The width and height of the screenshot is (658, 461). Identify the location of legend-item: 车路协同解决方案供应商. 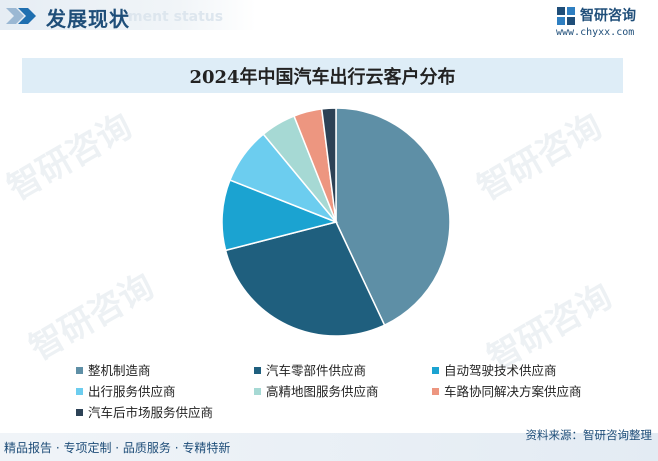
(507, 390).